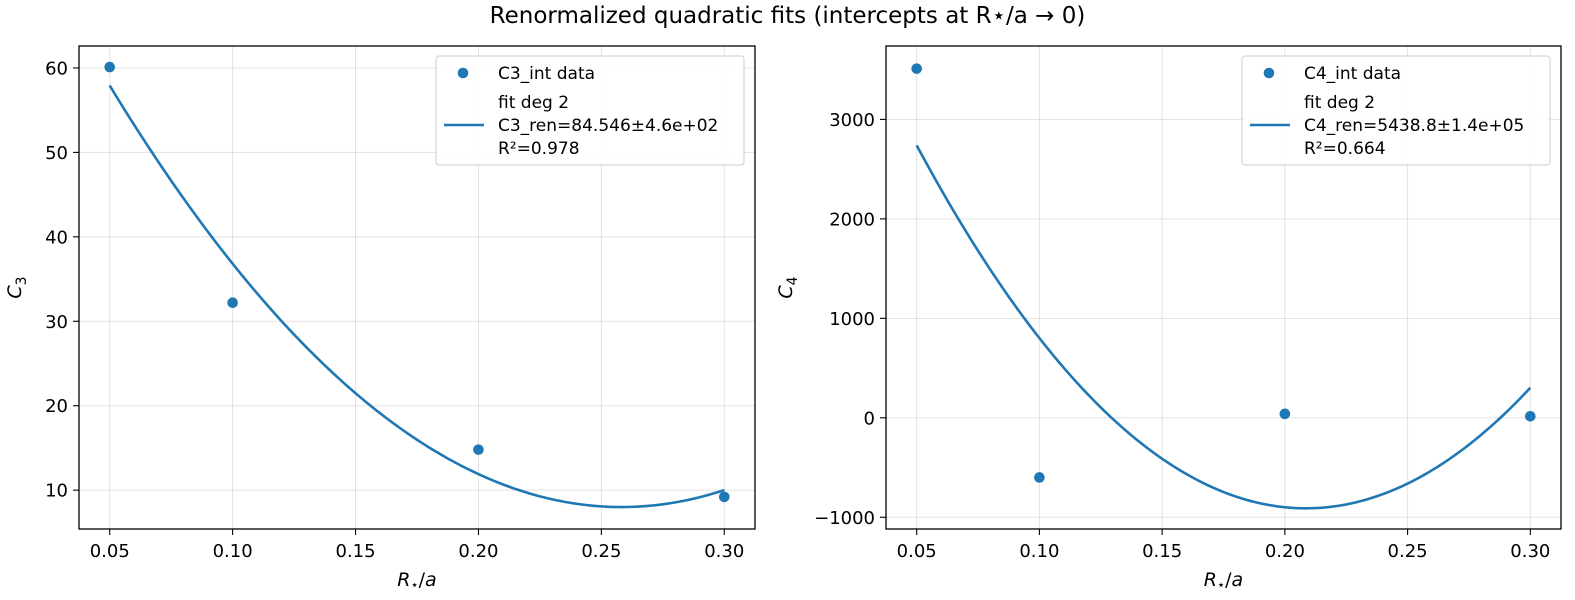 The height and width of the screenshot is (600, 1575). I want to click on y-tick-label: 10, so click(56, 491).